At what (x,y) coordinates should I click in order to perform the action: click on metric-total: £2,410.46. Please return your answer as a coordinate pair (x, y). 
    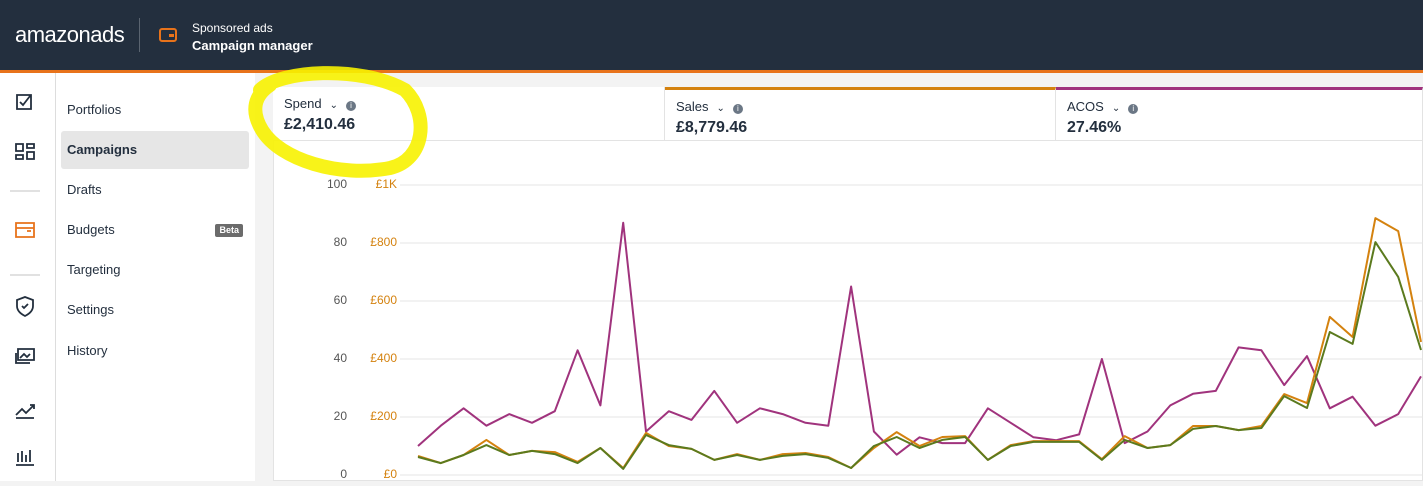
    Looking at the image, I should click on (320, 124).